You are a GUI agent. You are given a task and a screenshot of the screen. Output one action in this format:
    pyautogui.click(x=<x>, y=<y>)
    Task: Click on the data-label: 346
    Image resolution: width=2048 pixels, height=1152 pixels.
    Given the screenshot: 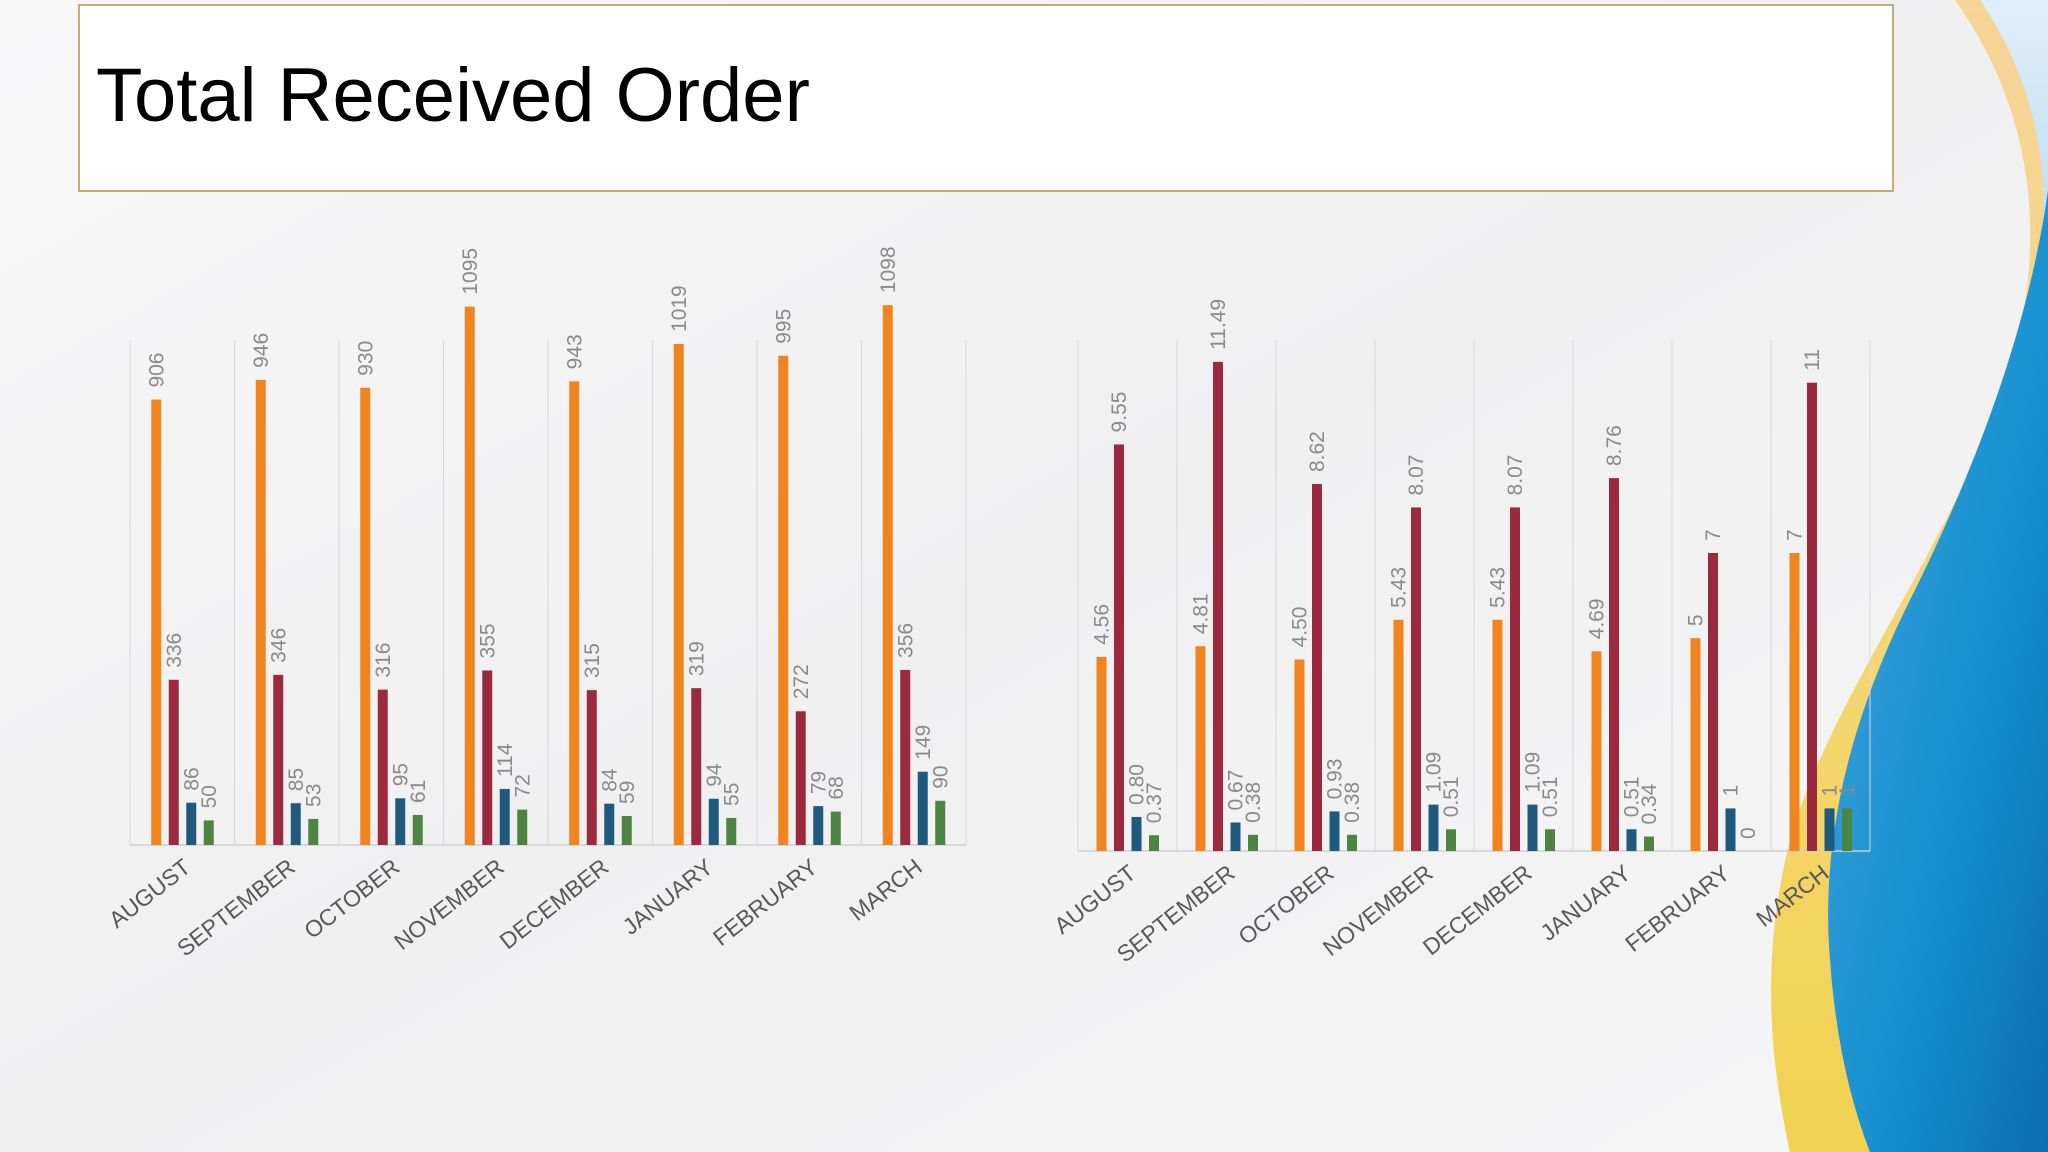 What is the action you would take?
    pyautogui.click(x=278, y=645)
    